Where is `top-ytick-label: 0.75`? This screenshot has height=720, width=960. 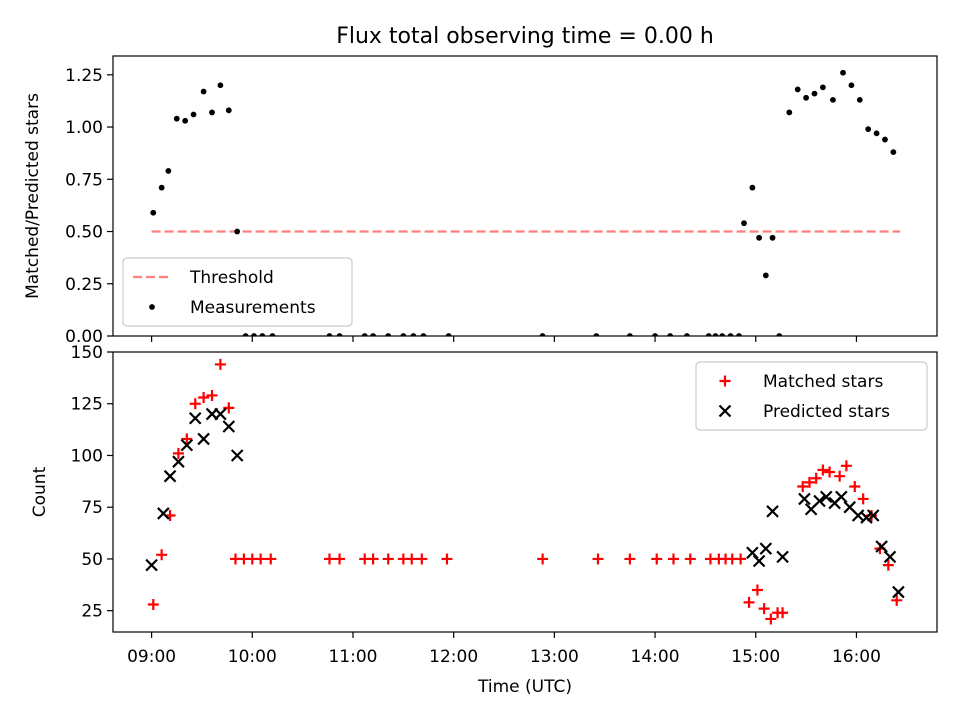
top-ytick-label: 0.75 is located at coordinates (84, 180).